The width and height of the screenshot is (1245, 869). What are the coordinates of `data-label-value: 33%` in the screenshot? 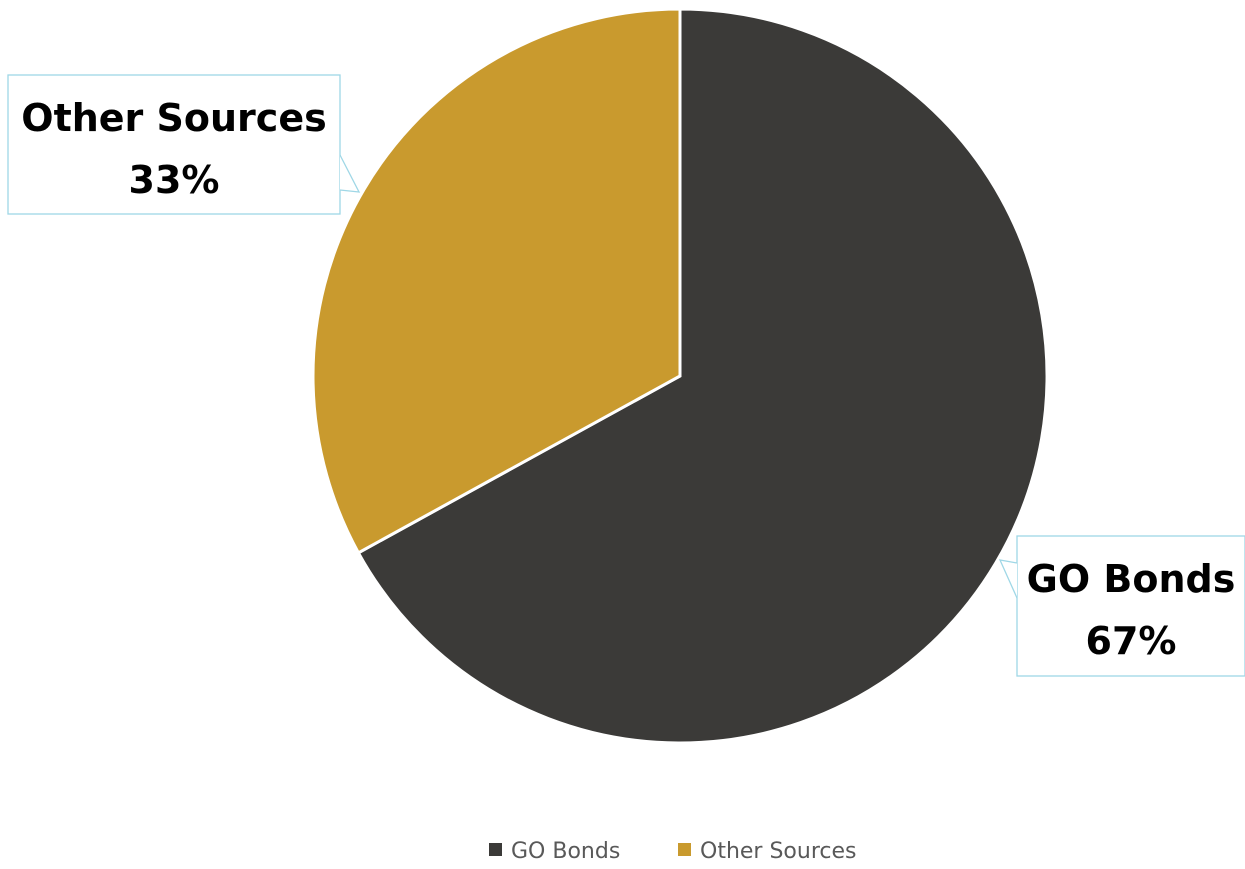 It's located at (174, 180).